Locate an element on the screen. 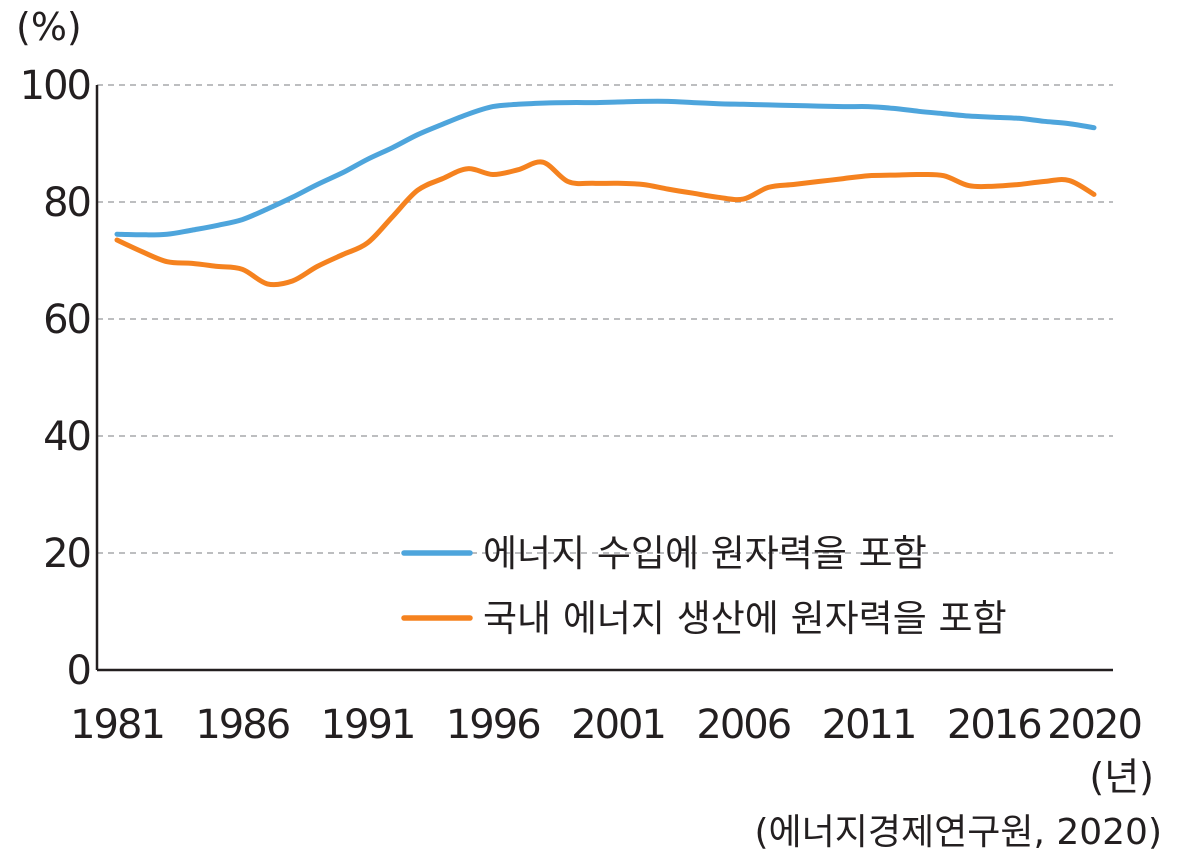  x-unit-label: (년) is located at coordinates (1121, 777).